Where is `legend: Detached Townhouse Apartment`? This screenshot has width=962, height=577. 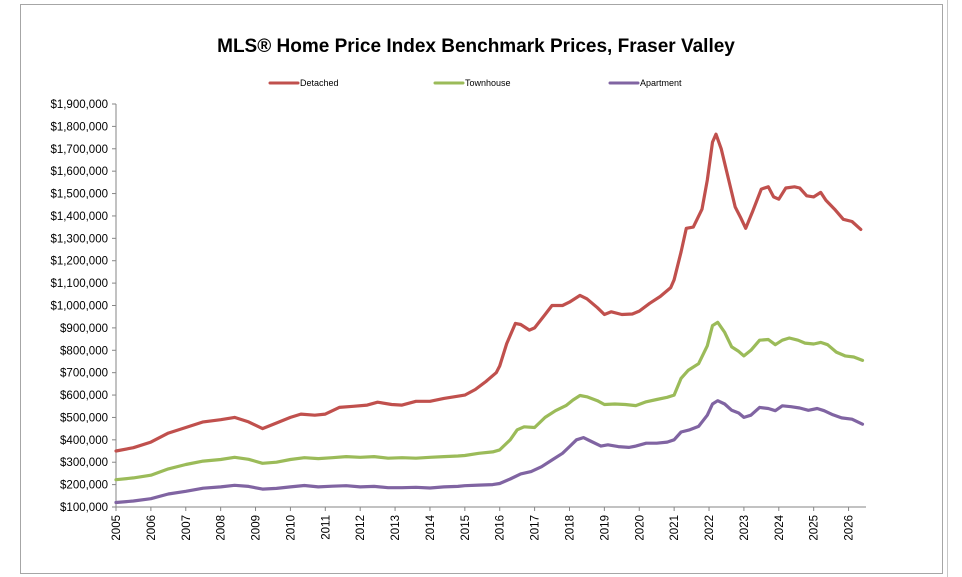 legend: Detached Townhouse Apartment is located at coordinates (475, 83).